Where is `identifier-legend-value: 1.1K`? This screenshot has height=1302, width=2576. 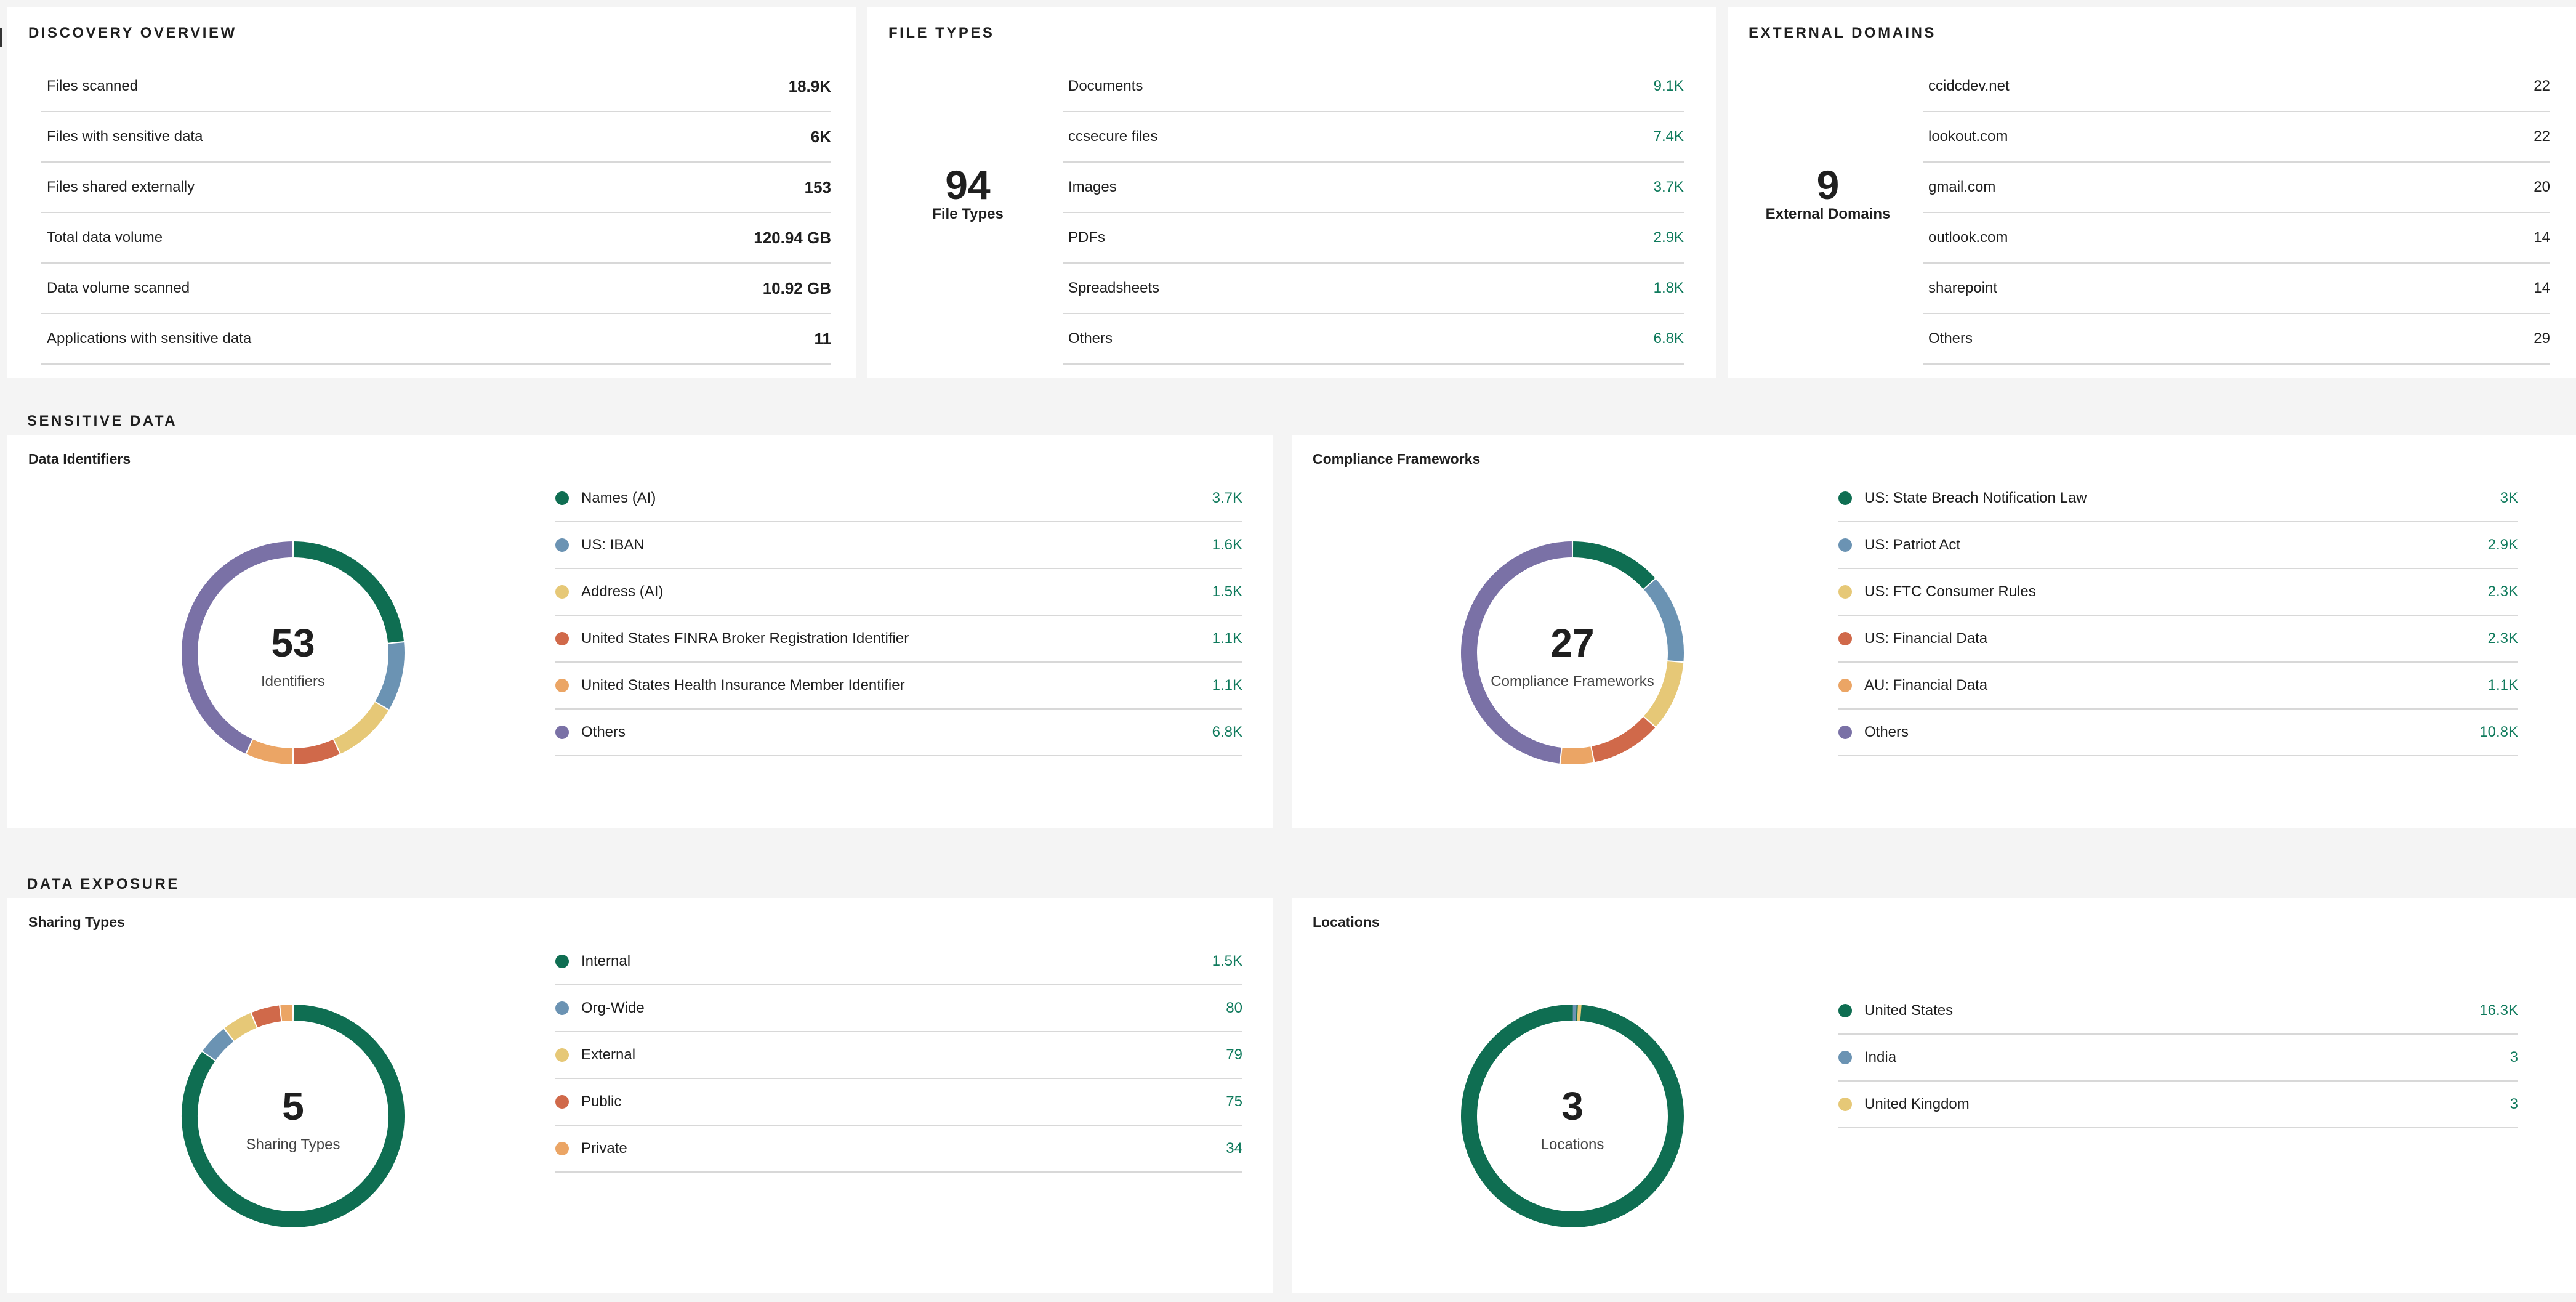 identifier-legend-value: 1.1K is located at coordinates (1227, 685).